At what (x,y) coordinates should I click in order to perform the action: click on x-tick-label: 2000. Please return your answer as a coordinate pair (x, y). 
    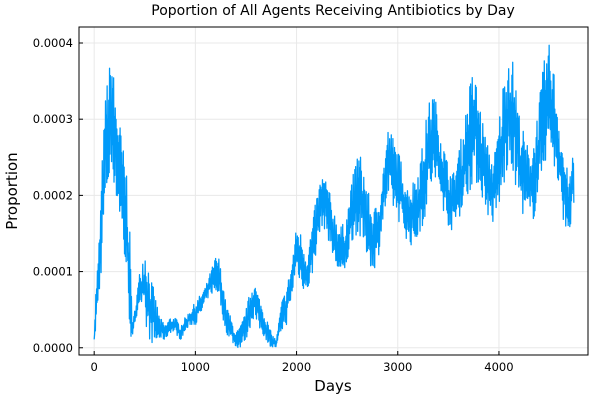
    Looking at the image, I should click on (296, 367).